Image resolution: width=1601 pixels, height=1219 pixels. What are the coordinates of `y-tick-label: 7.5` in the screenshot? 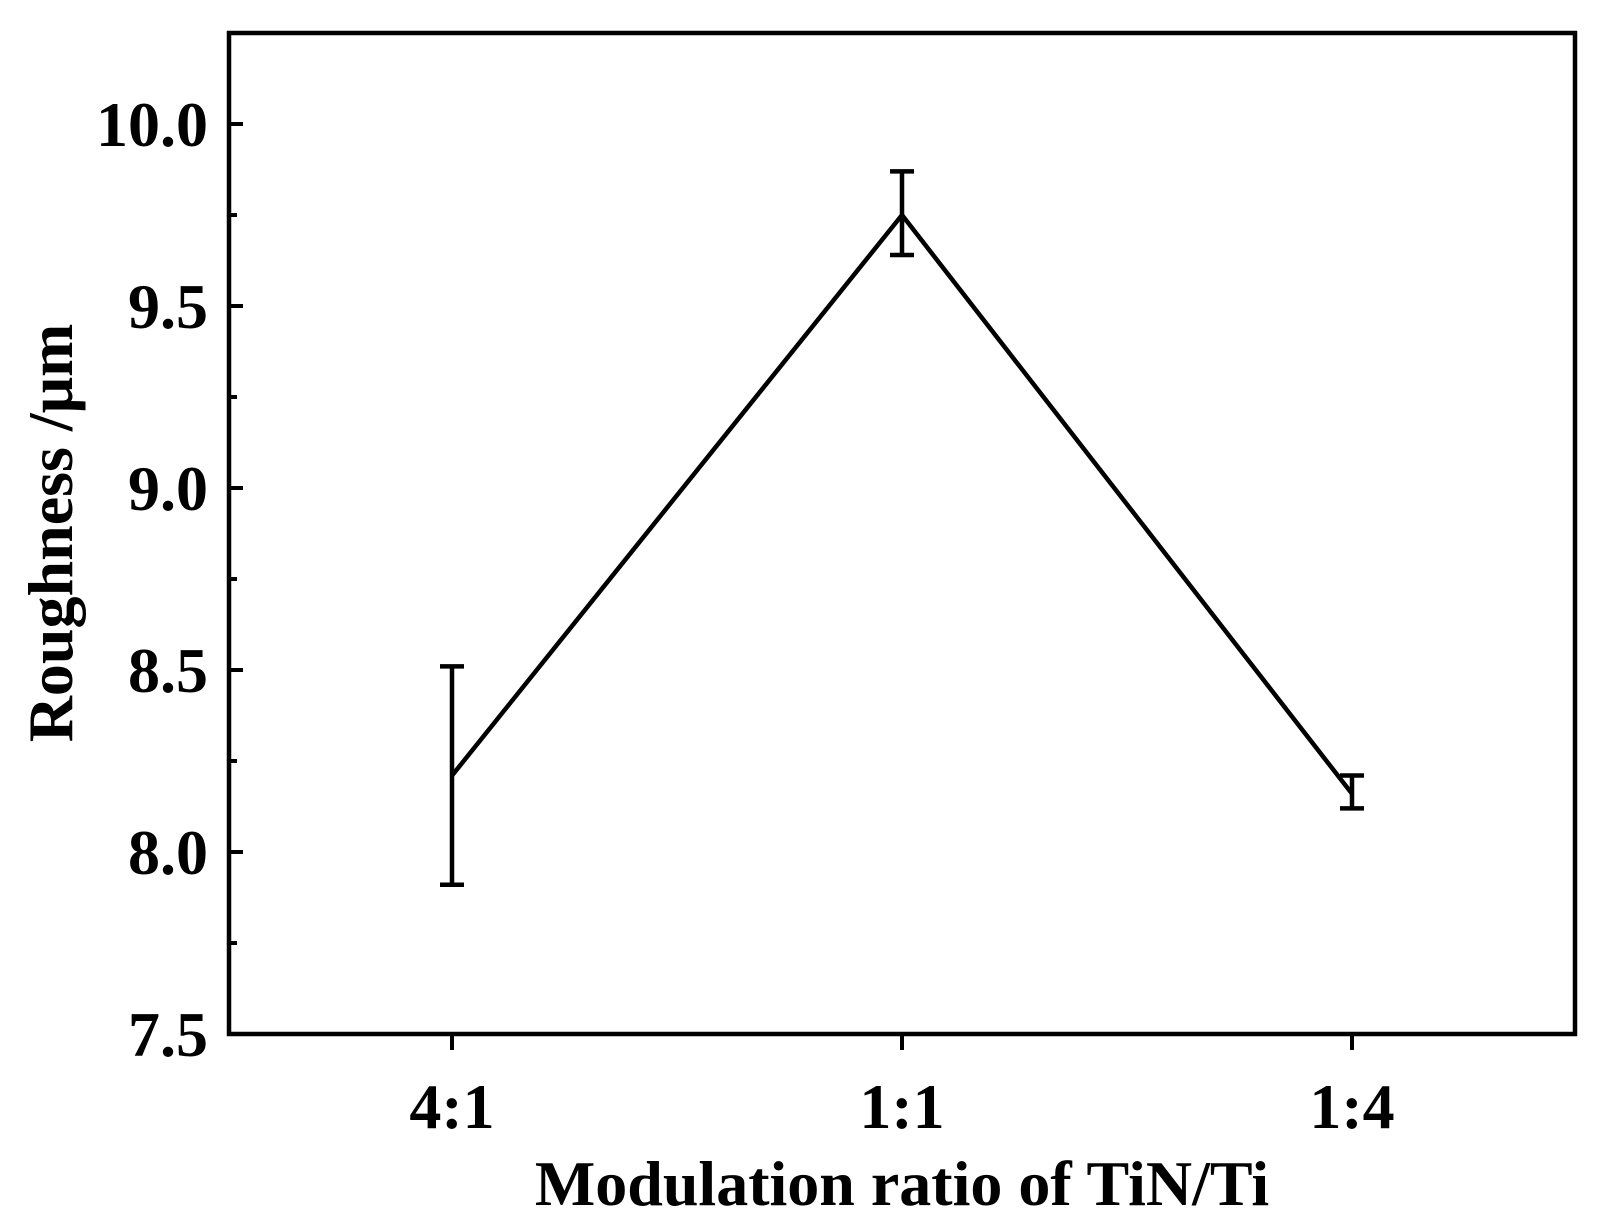 It's located at (168, 1034).